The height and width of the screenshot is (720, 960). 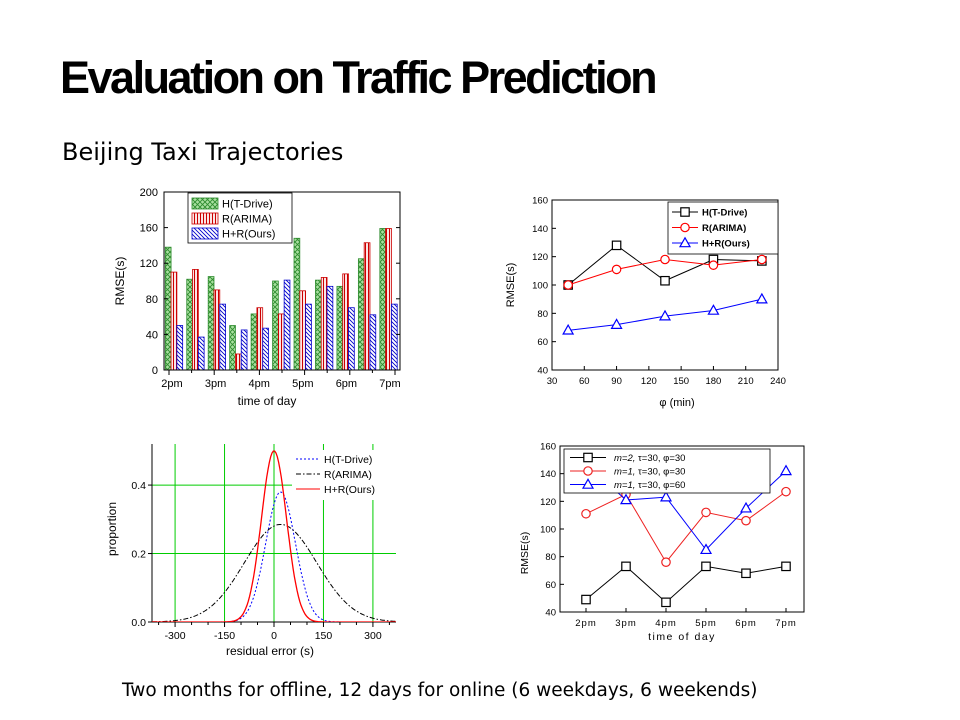 I want to click on x-tick-label-7: 240, so click(x=778, y=381).